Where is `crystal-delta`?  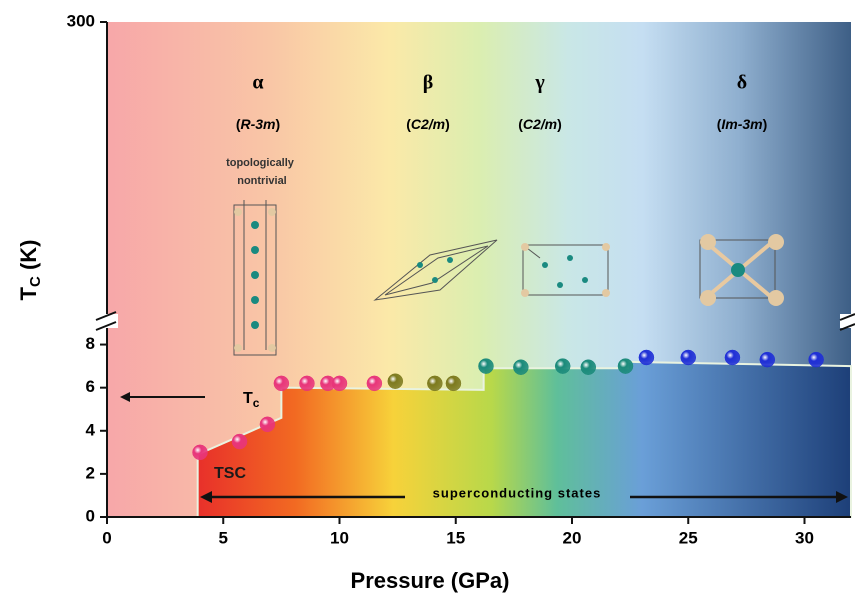
crystal-delta is located at coordinates (737, 269).